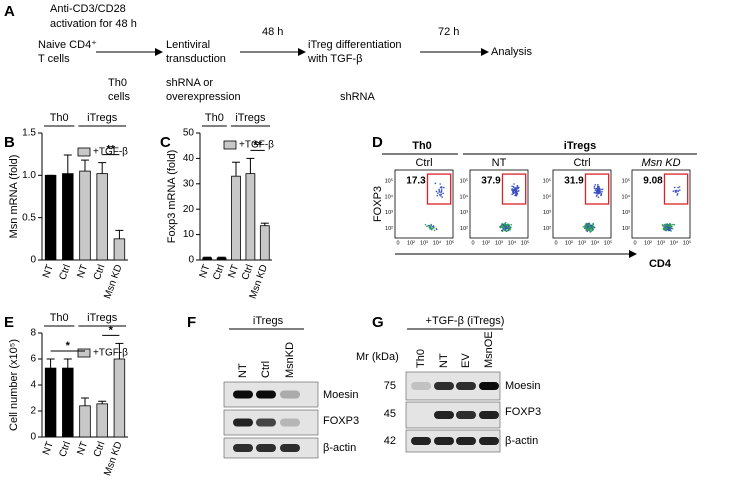  I want to click on panel-letter: A, so click(9, 11).